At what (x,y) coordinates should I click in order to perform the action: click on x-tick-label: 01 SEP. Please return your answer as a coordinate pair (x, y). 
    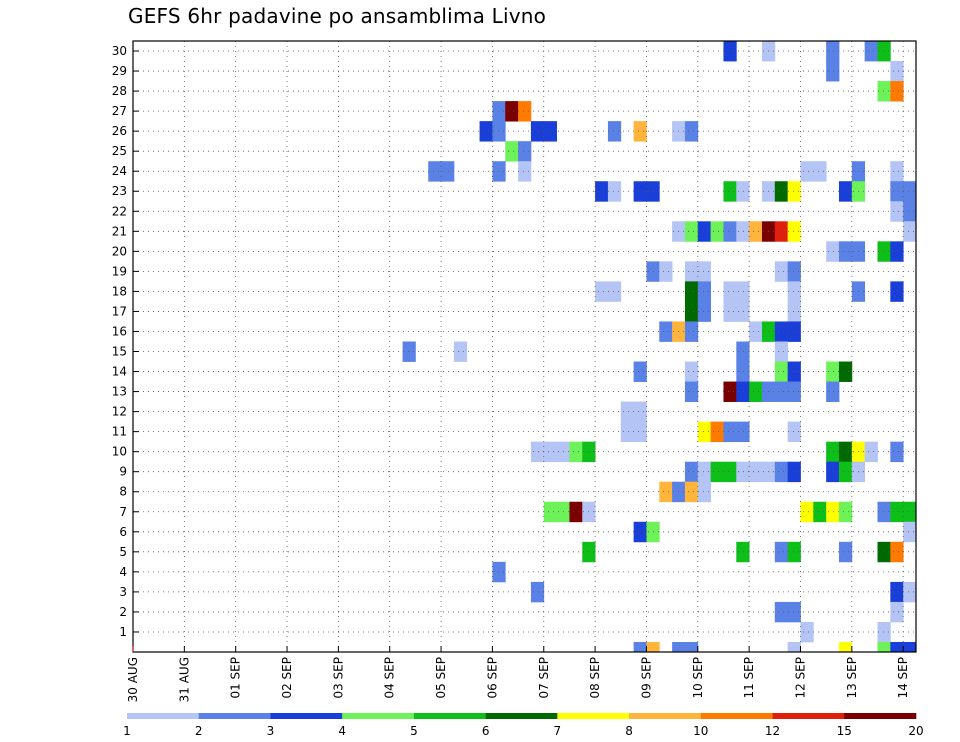
    Looking at the image, I should click on (236, 678).